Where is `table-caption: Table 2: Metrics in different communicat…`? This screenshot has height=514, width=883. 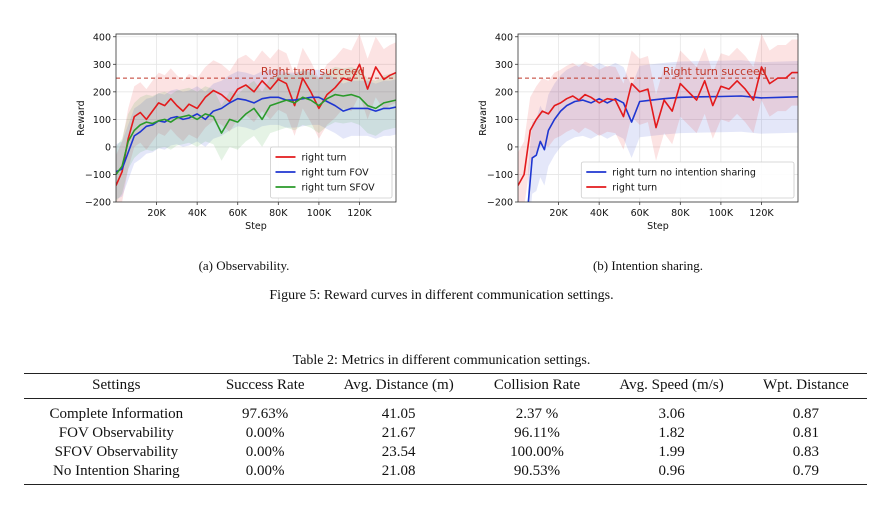
table-caption: Table 2: Metrics in different communicat… is located at coordinates (441, 360).